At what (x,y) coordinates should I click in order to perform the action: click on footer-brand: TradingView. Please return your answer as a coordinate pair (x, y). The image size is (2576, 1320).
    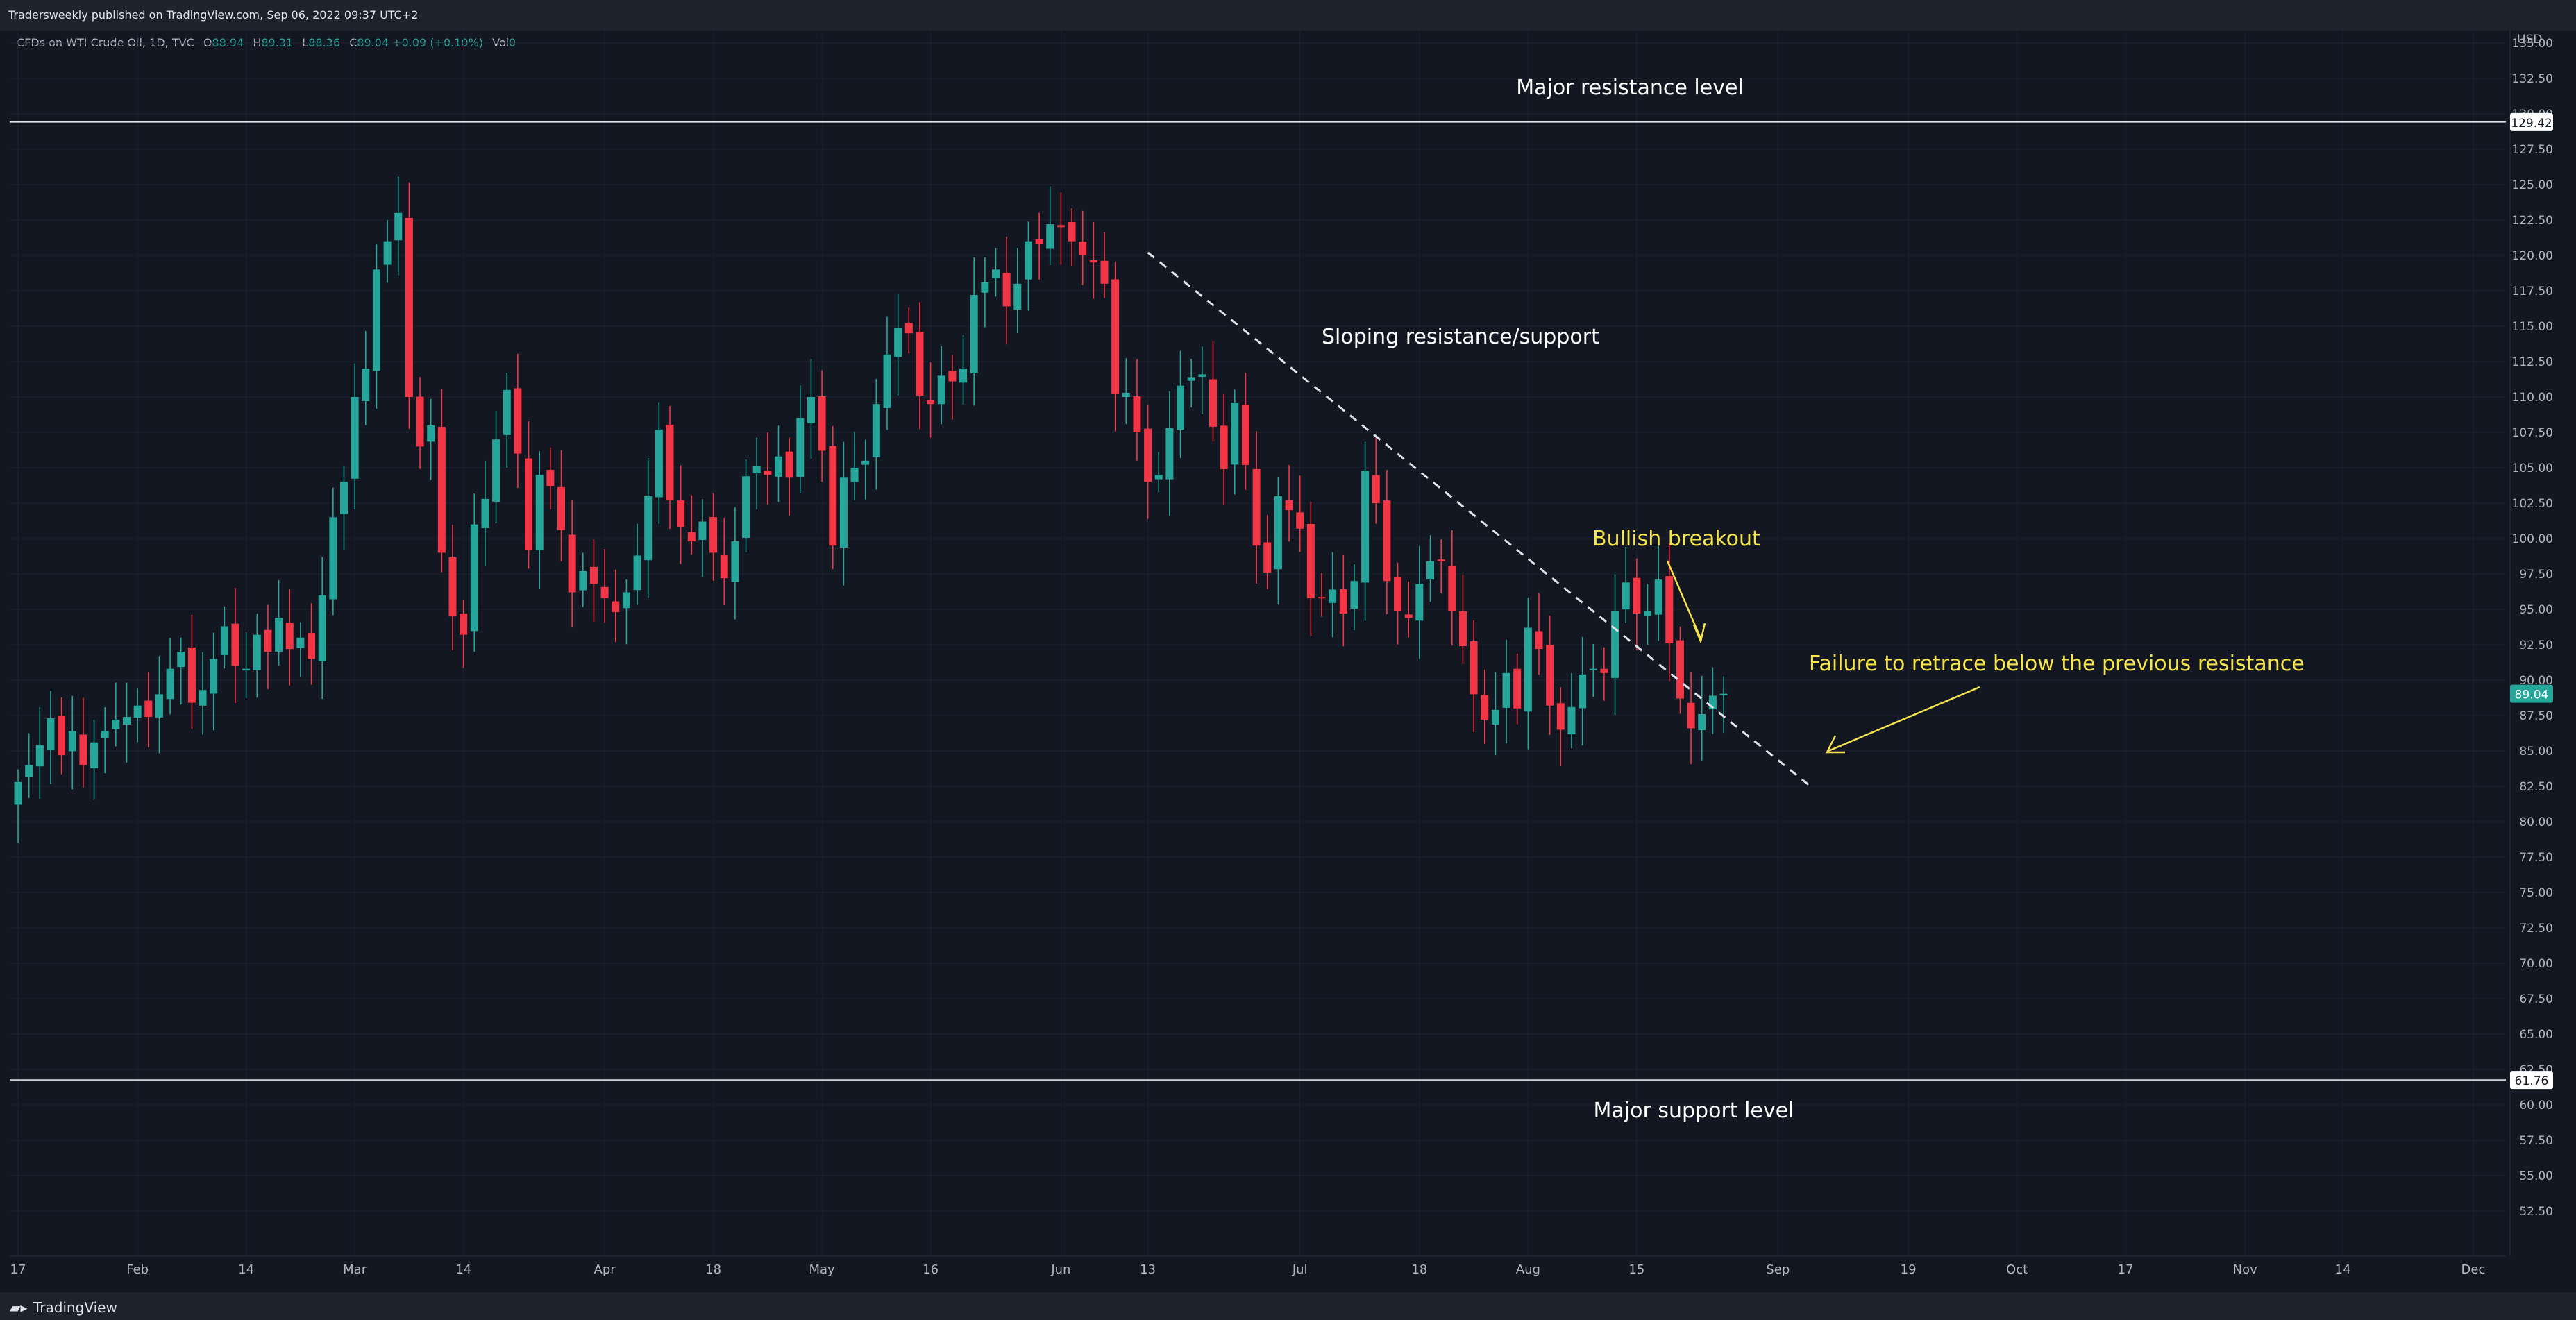
    Looking at the image, I should click on (75, 1308).